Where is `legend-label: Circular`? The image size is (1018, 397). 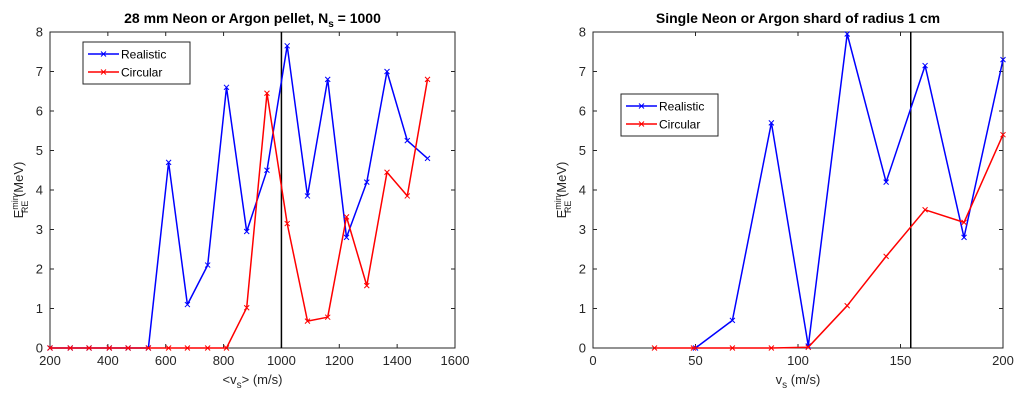
legend-label: Circular is located at coordinates (679, 125).